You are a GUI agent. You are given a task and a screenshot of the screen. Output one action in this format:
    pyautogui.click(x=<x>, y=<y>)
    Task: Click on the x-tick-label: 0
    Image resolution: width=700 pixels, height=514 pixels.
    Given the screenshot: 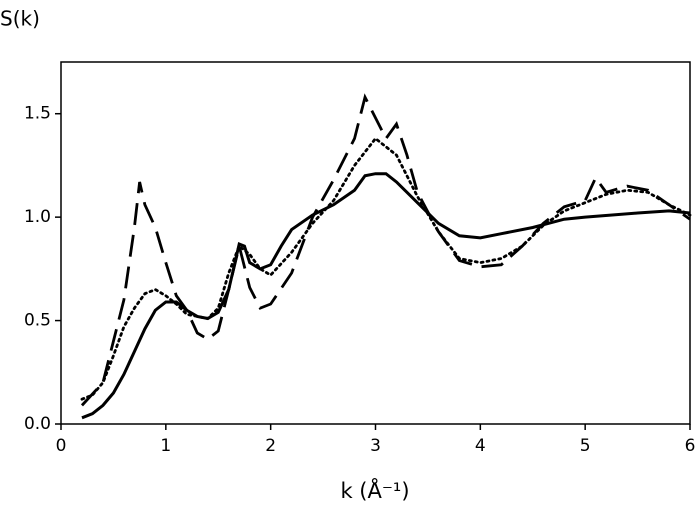 What is the action you would take?
    pyautogui.click(x=61, y=446)
    